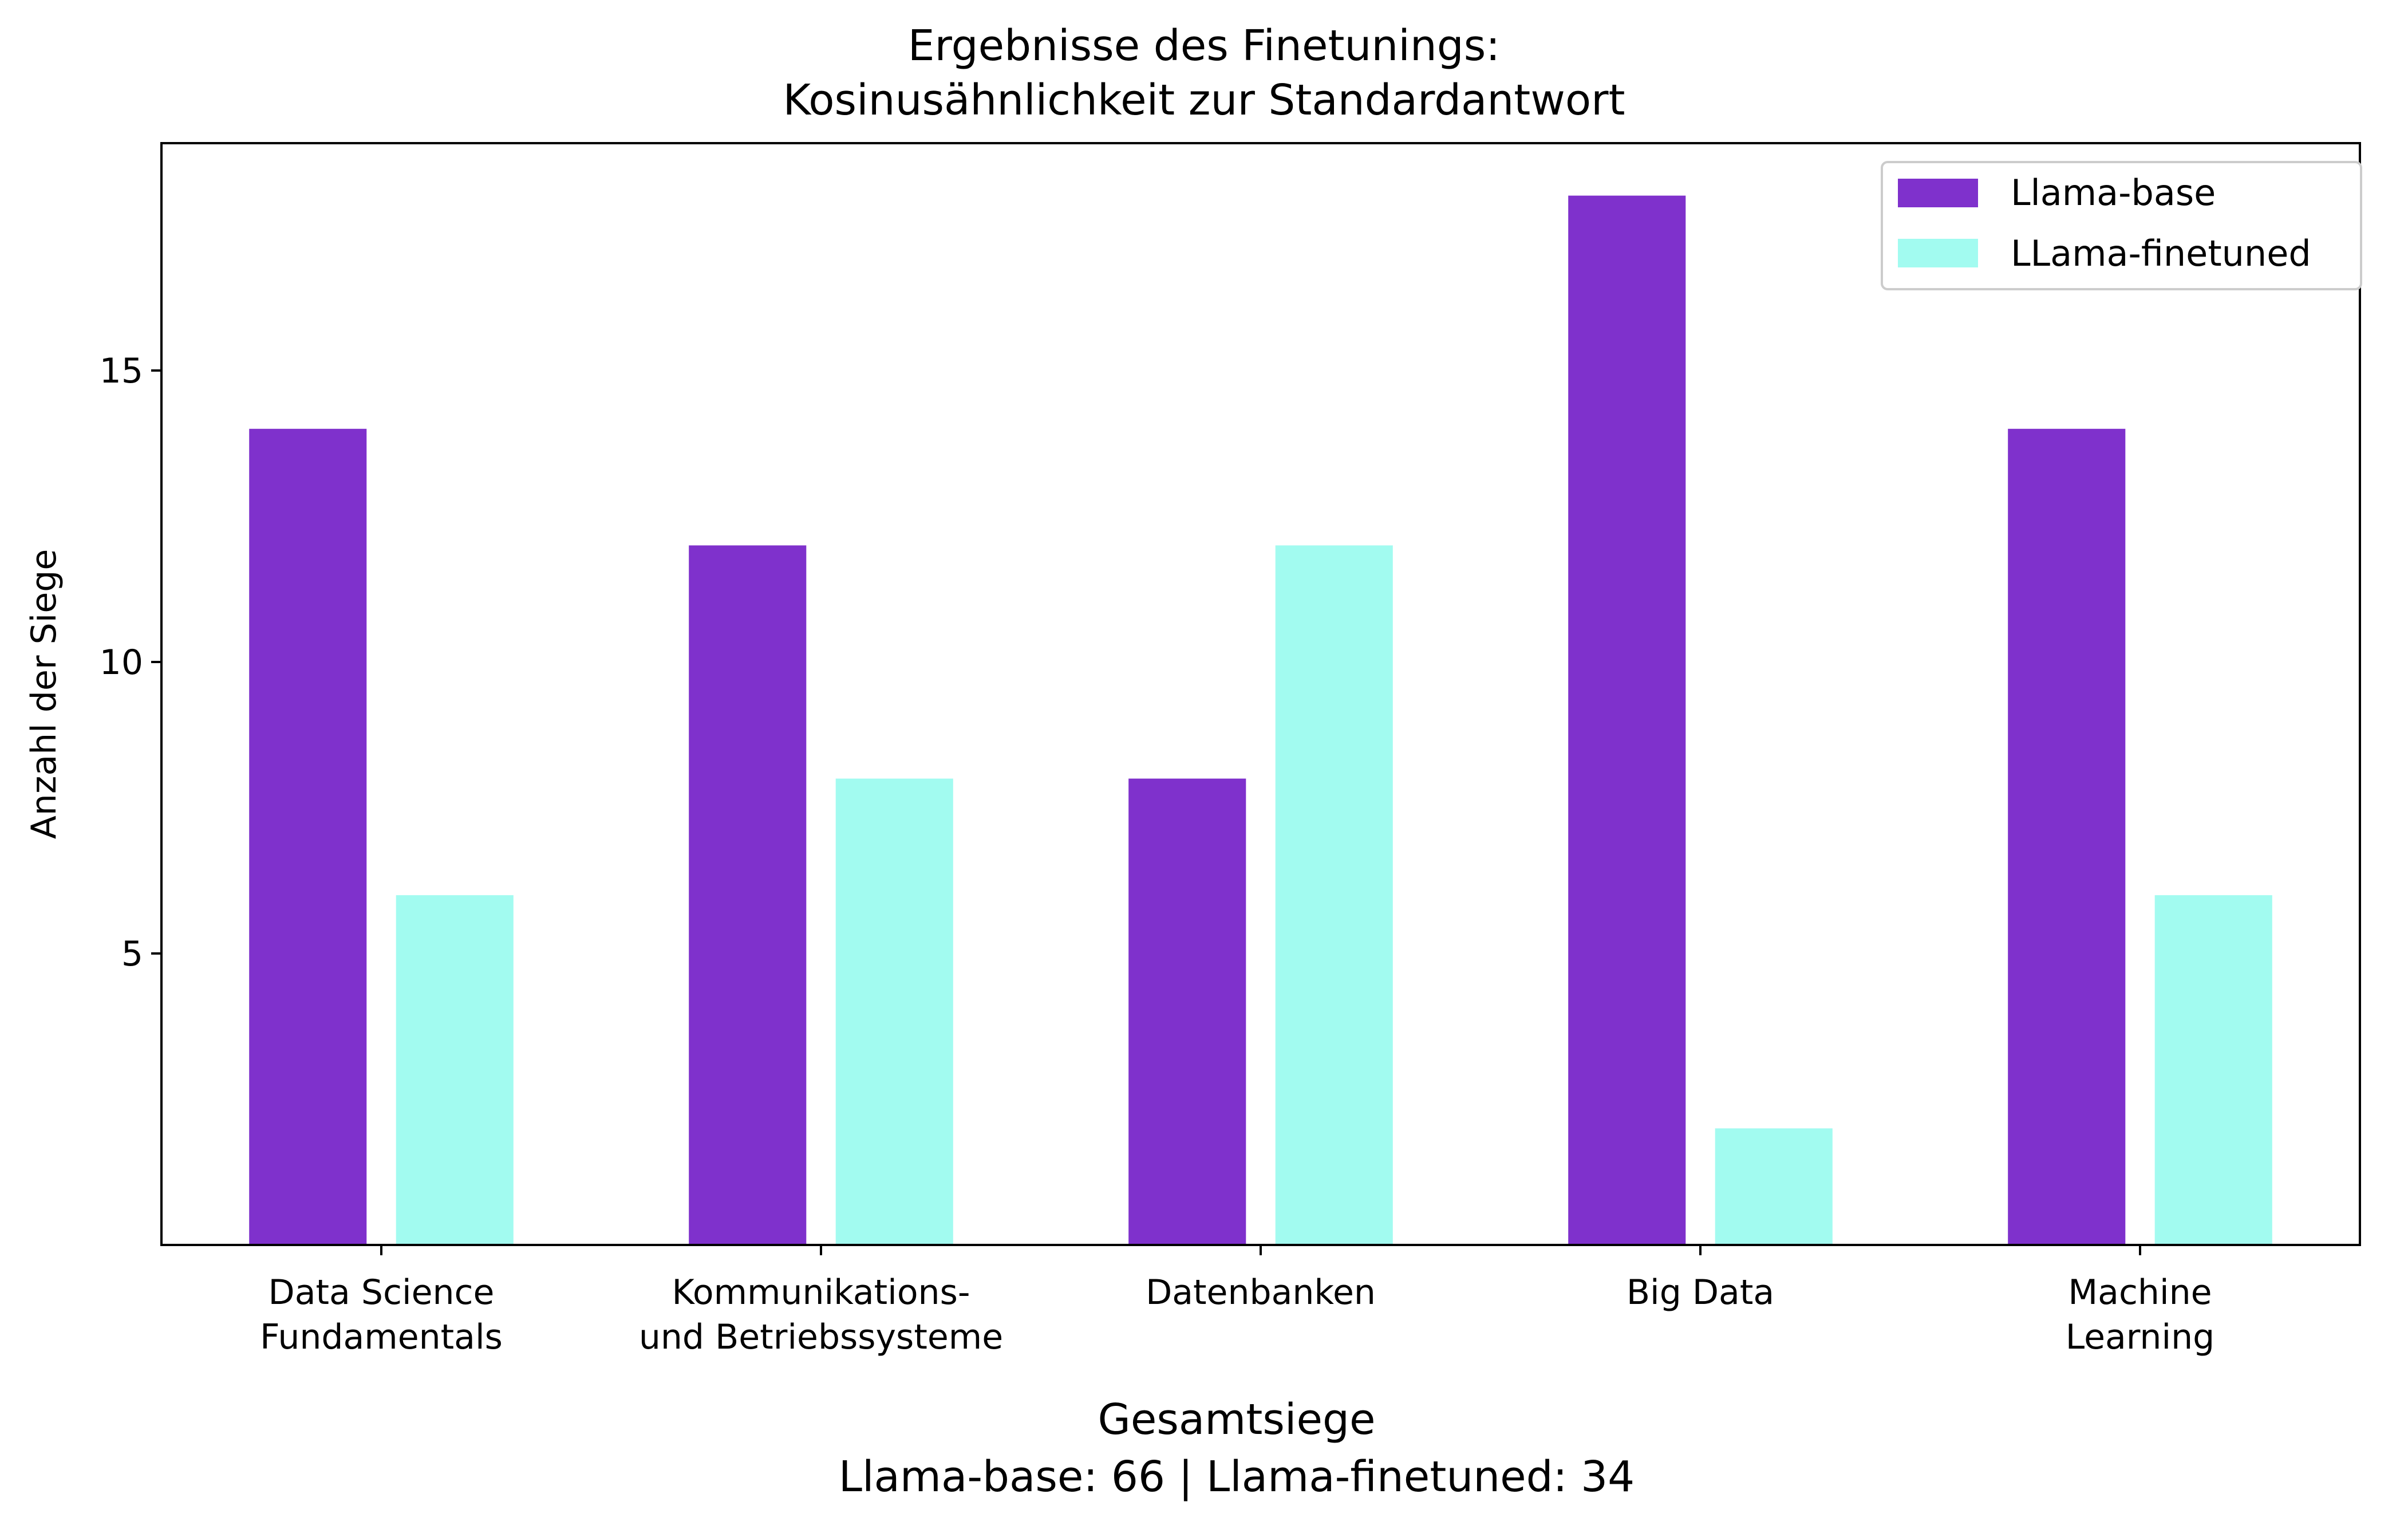 The width and height of the screenshot is (2408, 1533). I want to click on bar-llama-finetuned-kommunikations-und-betriebssysteme, so click(894, 1011).